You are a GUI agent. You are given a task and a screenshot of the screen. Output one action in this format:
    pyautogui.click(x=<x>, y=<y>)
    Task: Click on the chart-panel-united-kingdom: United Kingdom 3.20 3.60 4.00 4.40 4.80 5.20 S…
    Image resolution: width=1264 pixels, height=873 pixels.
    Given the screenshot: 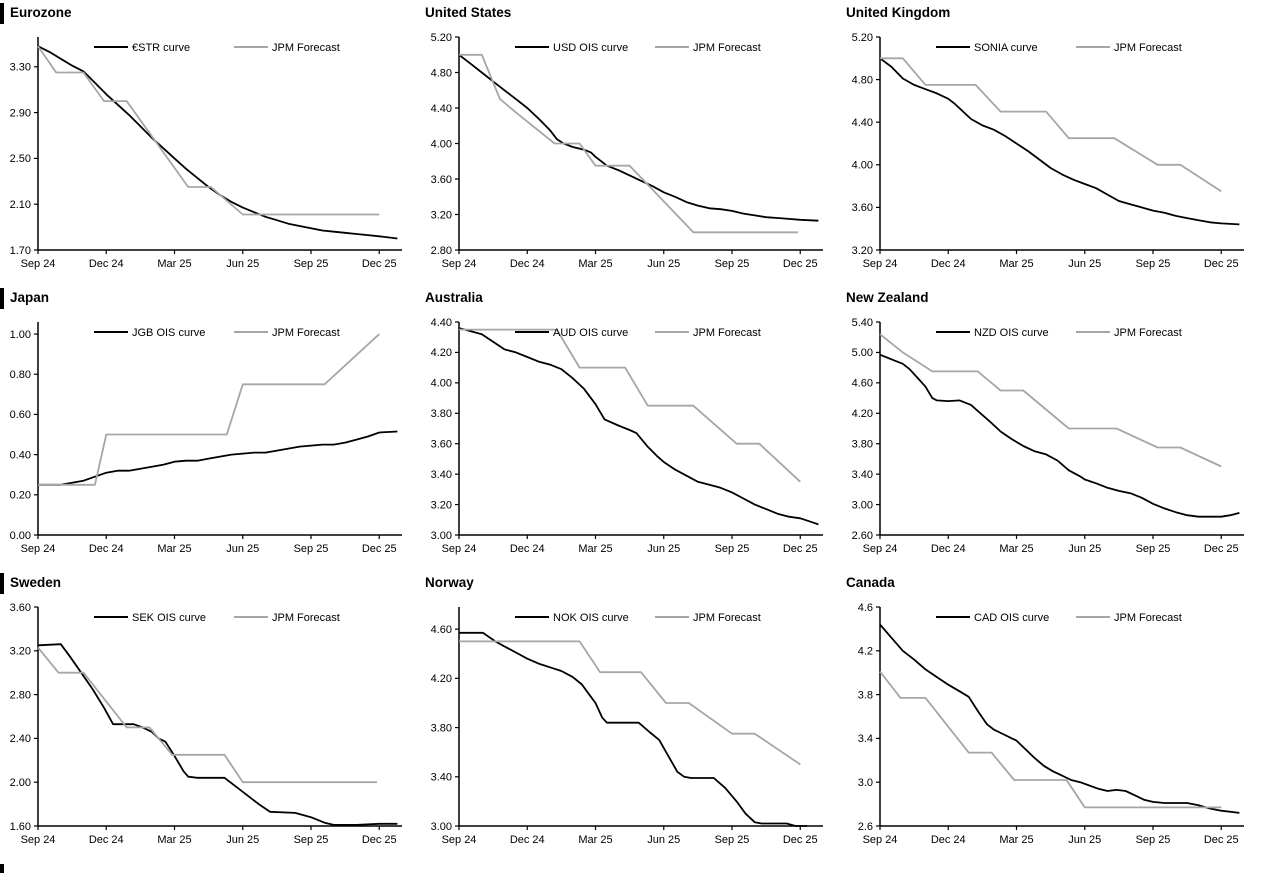 What is the action you would take?
    pyautogui.click(x=1053, y=142)
    